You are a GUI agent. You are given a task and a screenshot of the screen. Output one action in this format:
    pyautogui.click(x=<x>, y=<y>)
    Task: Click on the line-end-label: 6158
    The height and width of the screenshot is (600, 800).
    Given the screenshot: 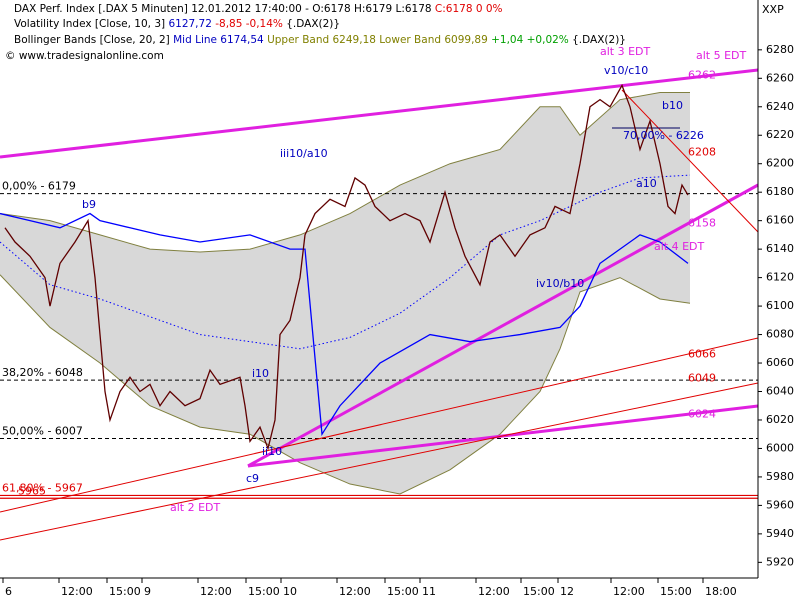 What is the action you would take?
    pyautogui.click(x=702, y=223)
    